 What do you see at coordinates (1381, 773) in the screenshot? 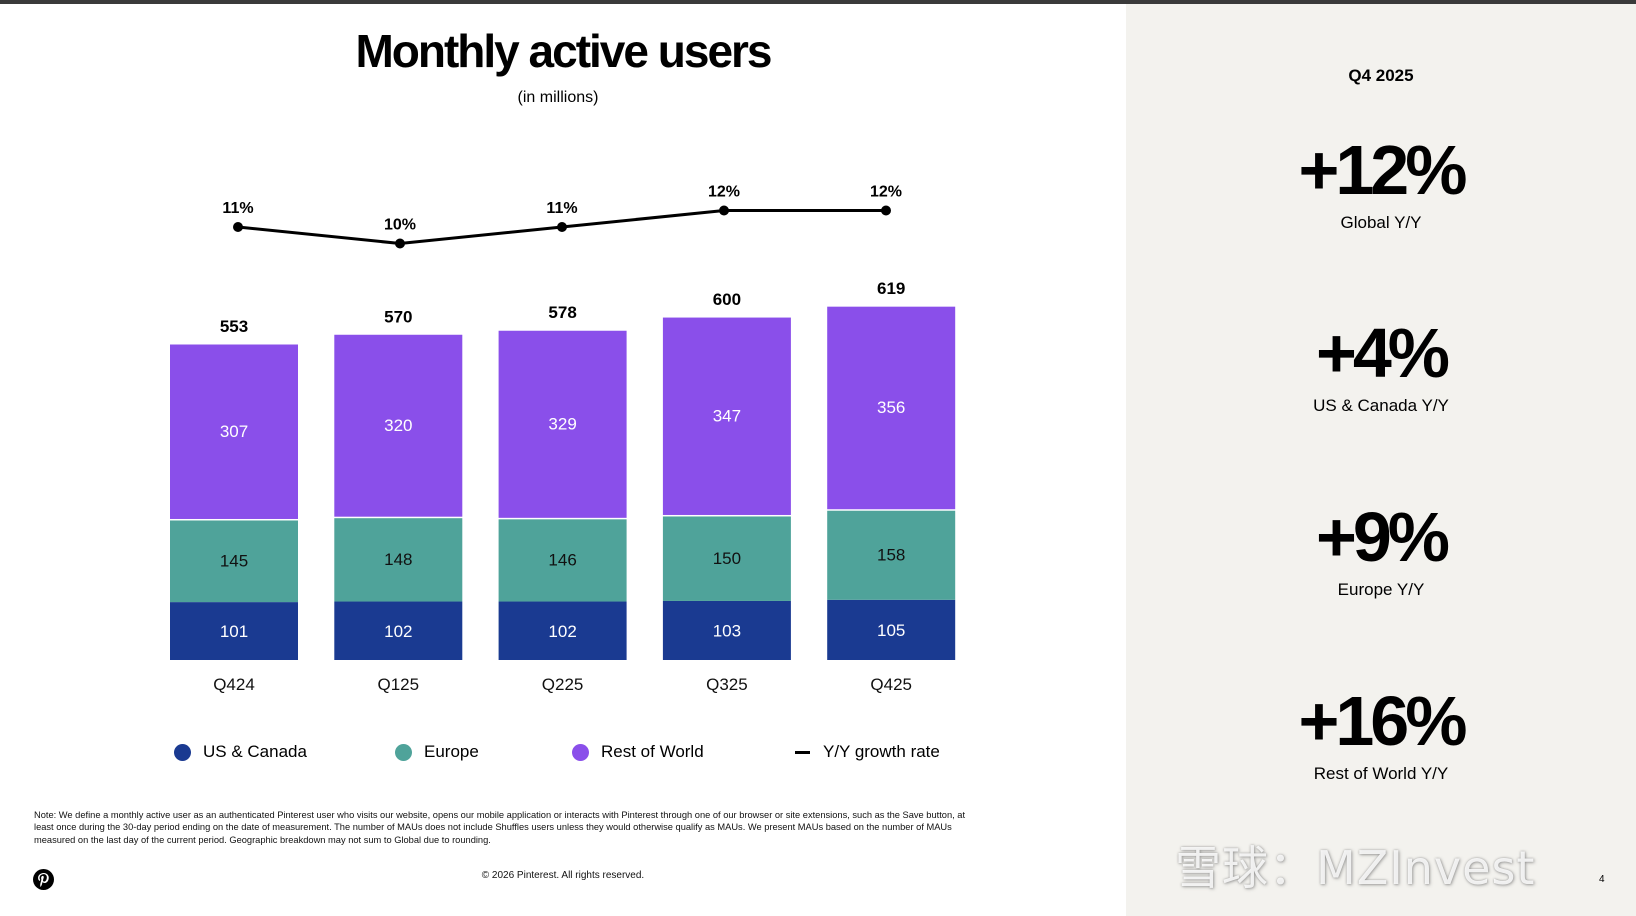
I see `stat-label: Rest of World Y/Y` at bounding box center [1381, 773].